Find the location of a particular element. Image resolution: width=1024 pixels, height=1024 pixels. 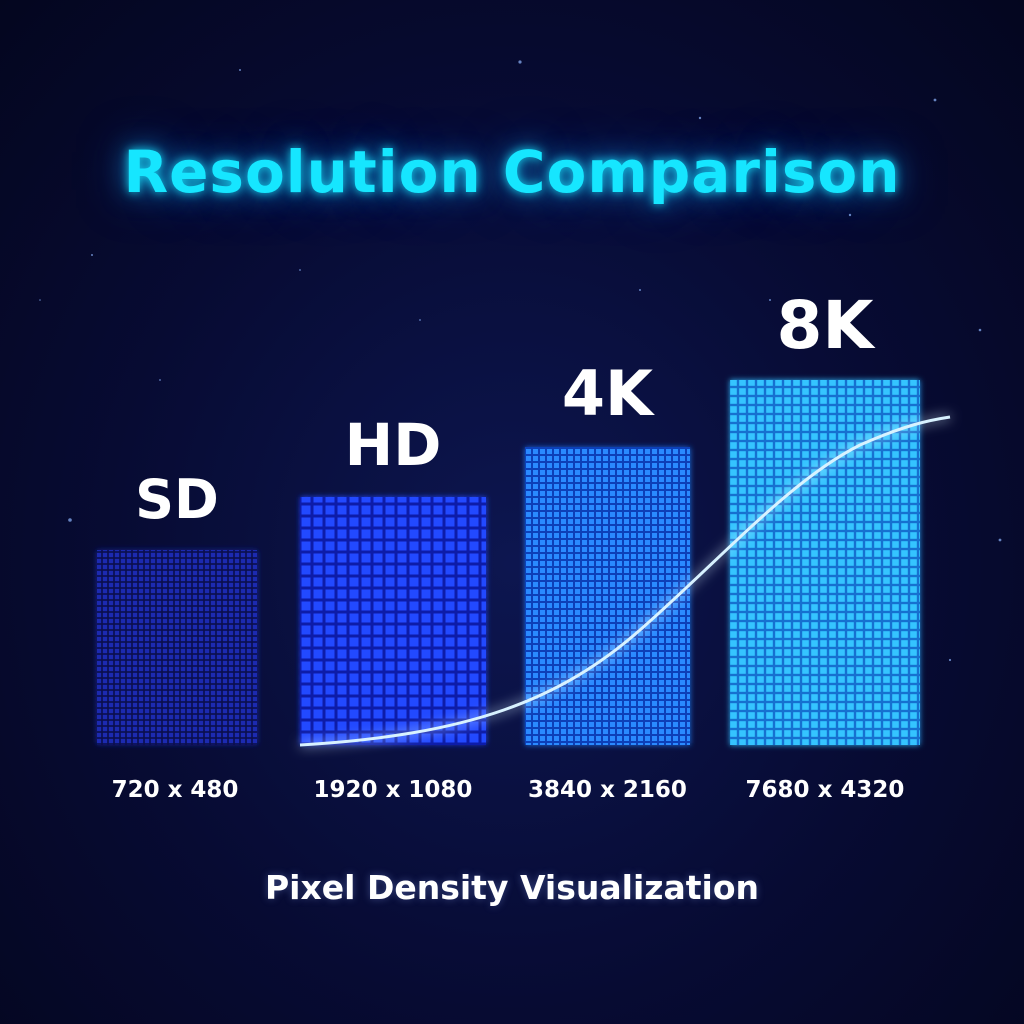

category-label: 4K is located at coordinates (608, 393).